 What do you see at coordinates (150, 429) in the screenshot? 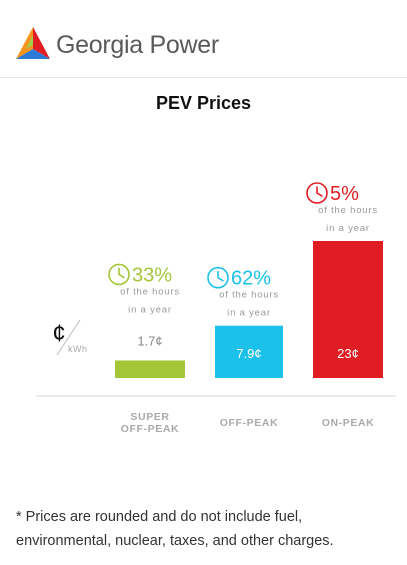
I see `category-label-0: OFF-PEAK` at bounding box center [150, 429].